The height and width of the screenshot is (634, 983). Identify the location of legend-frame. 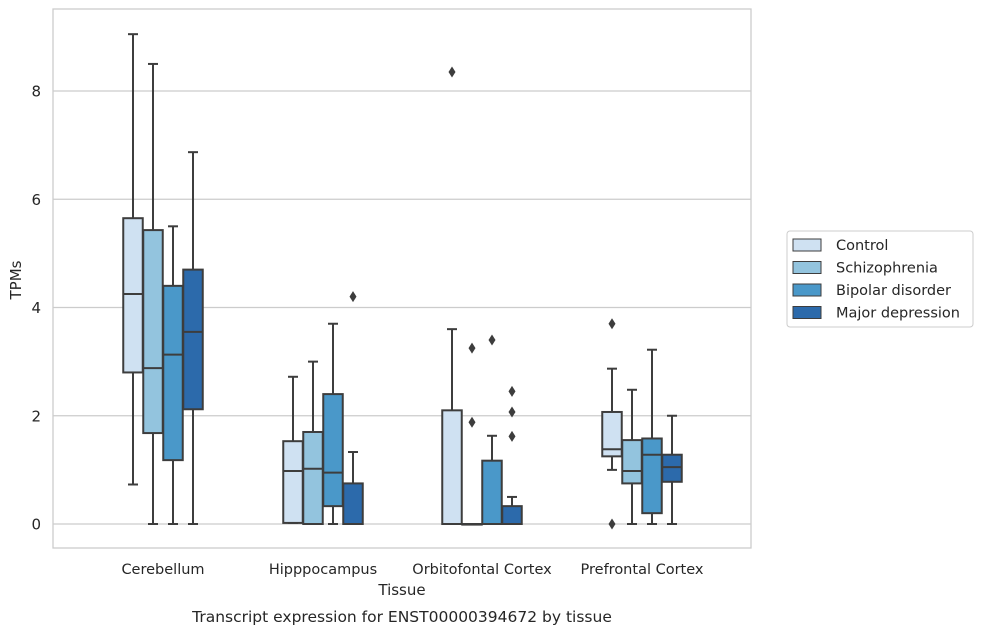
(880, 279).